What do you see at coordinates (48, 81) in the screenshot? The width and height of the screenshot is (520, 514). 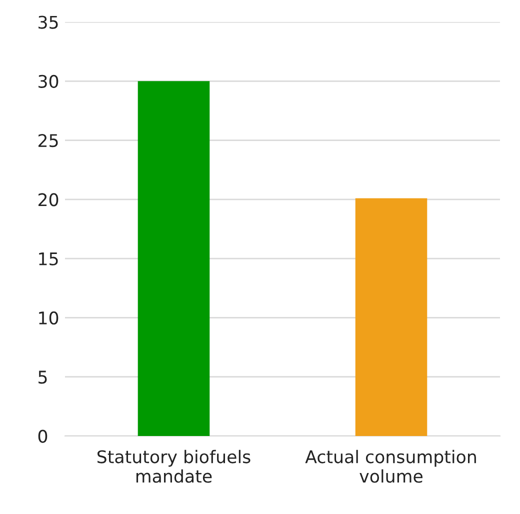 I see `y-tick-label: 30` at bounding box center [48, 81].